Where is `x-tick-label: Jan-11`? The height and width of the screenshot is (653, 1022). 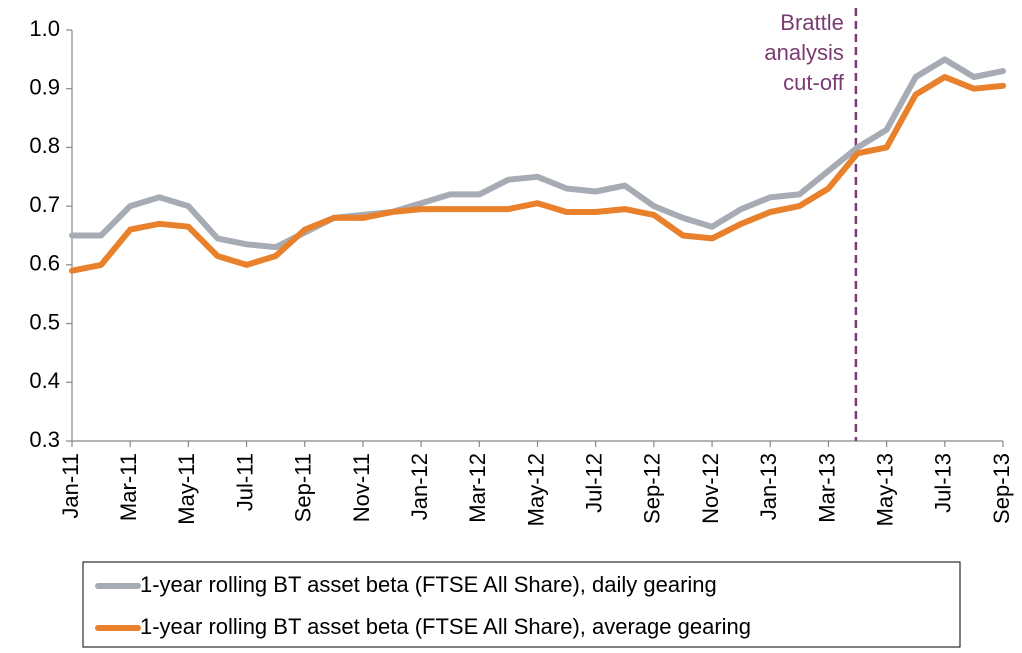
x-tick-label: Jan-11 is located at coordinates (70, 486).